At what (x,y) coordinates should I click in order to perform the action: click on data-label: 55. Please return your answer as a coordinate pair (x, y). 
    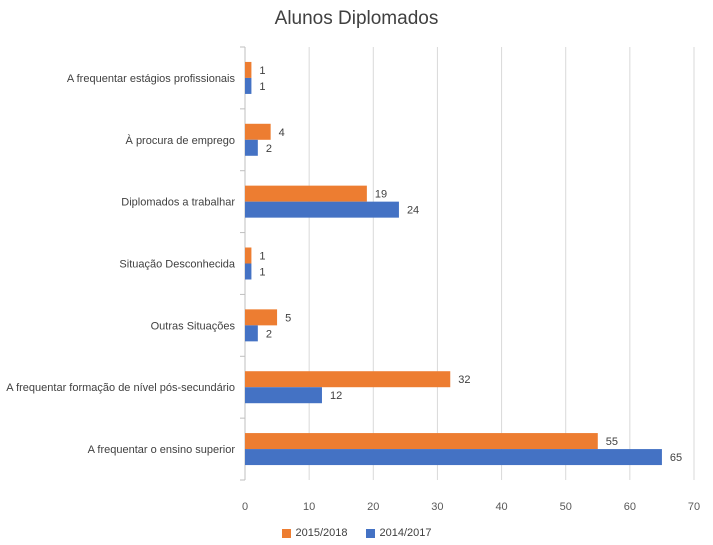
    Looking at the image, I should click on (612, 442).